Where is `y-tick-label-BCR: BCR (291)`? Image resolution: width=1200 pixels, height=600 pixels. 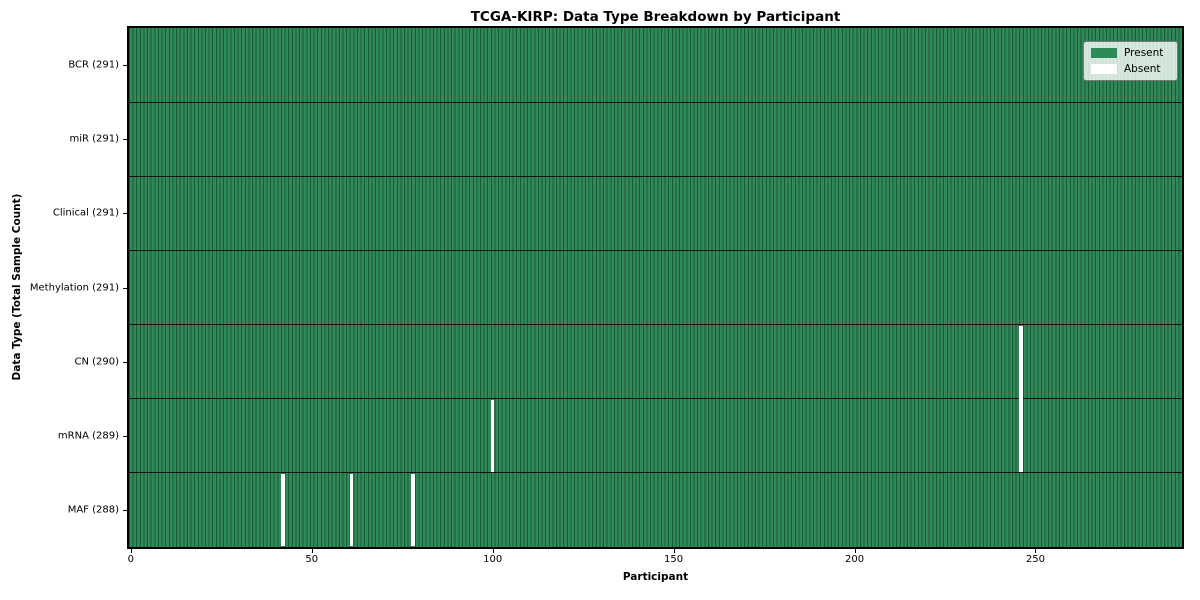 y-tick-label-BCR: BCR (291) is located at coordinates (93, 65).